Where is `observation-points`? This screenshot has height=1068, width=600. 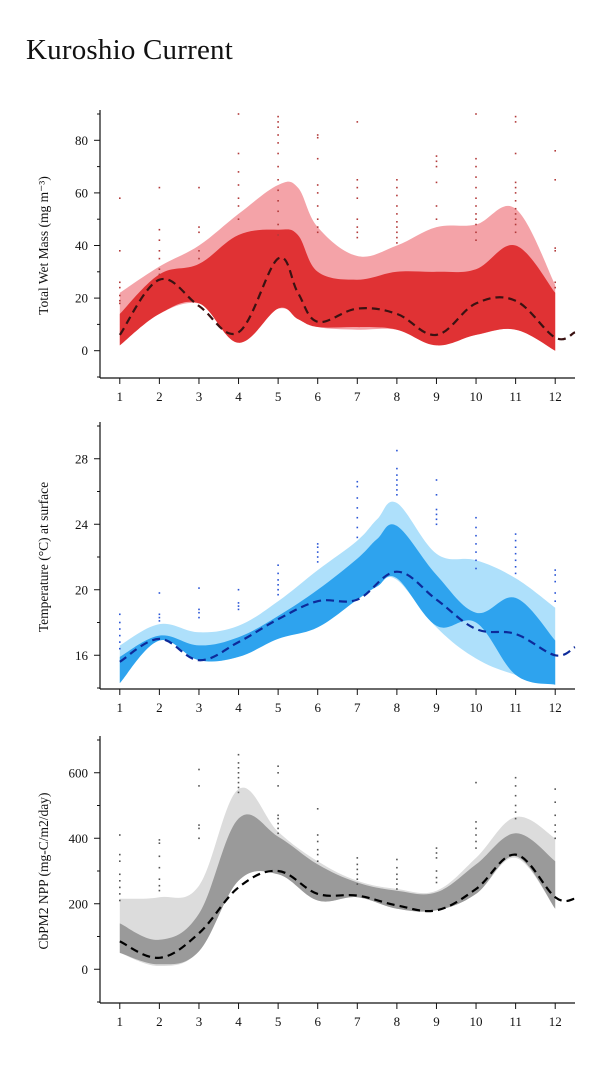
observation-points is located at coordinates (337, 827).